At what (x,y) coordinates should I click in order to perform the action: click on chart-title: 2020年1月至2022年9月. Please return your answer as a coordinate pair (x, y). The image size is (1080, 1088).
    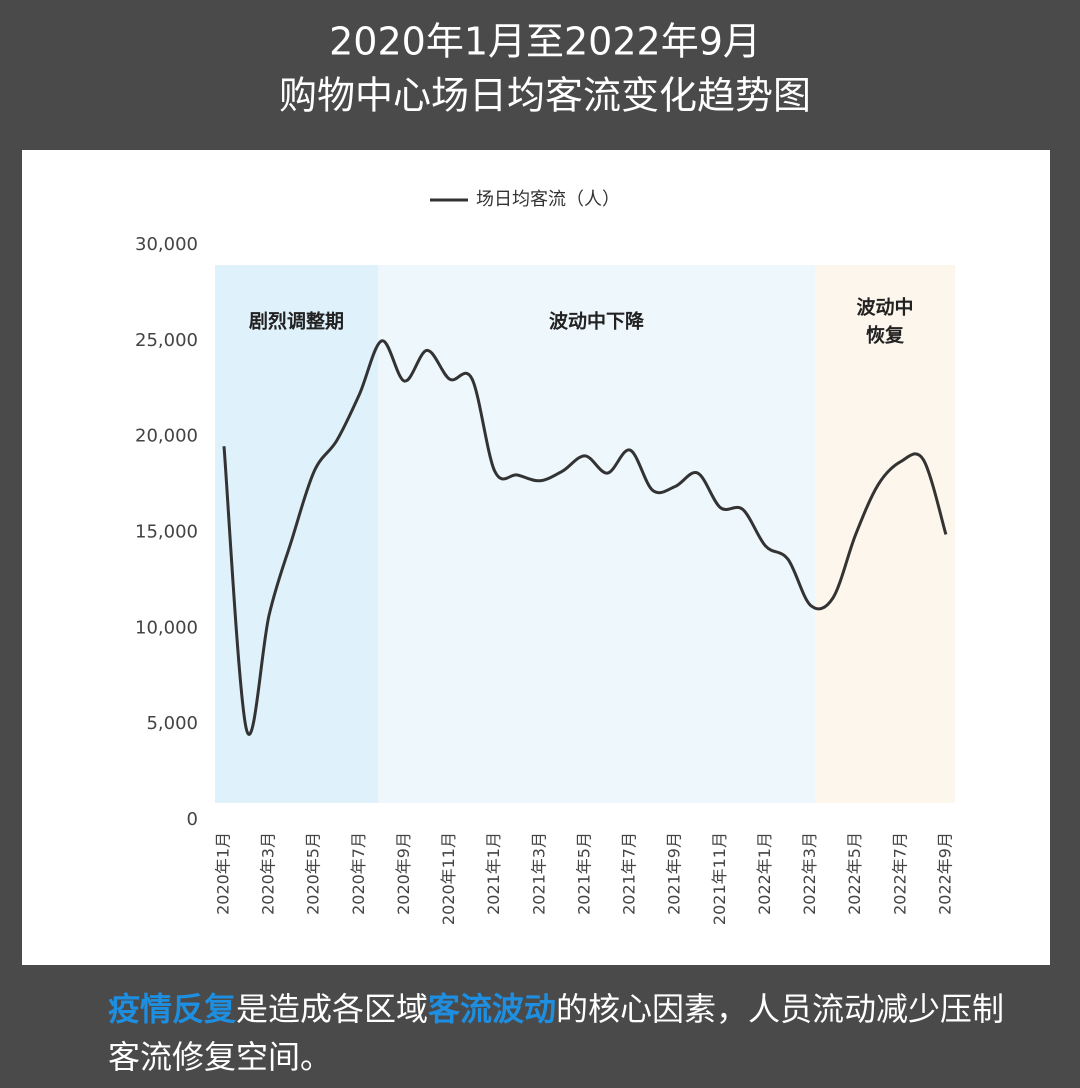
    Looking at the image, I should click on (545, 42).